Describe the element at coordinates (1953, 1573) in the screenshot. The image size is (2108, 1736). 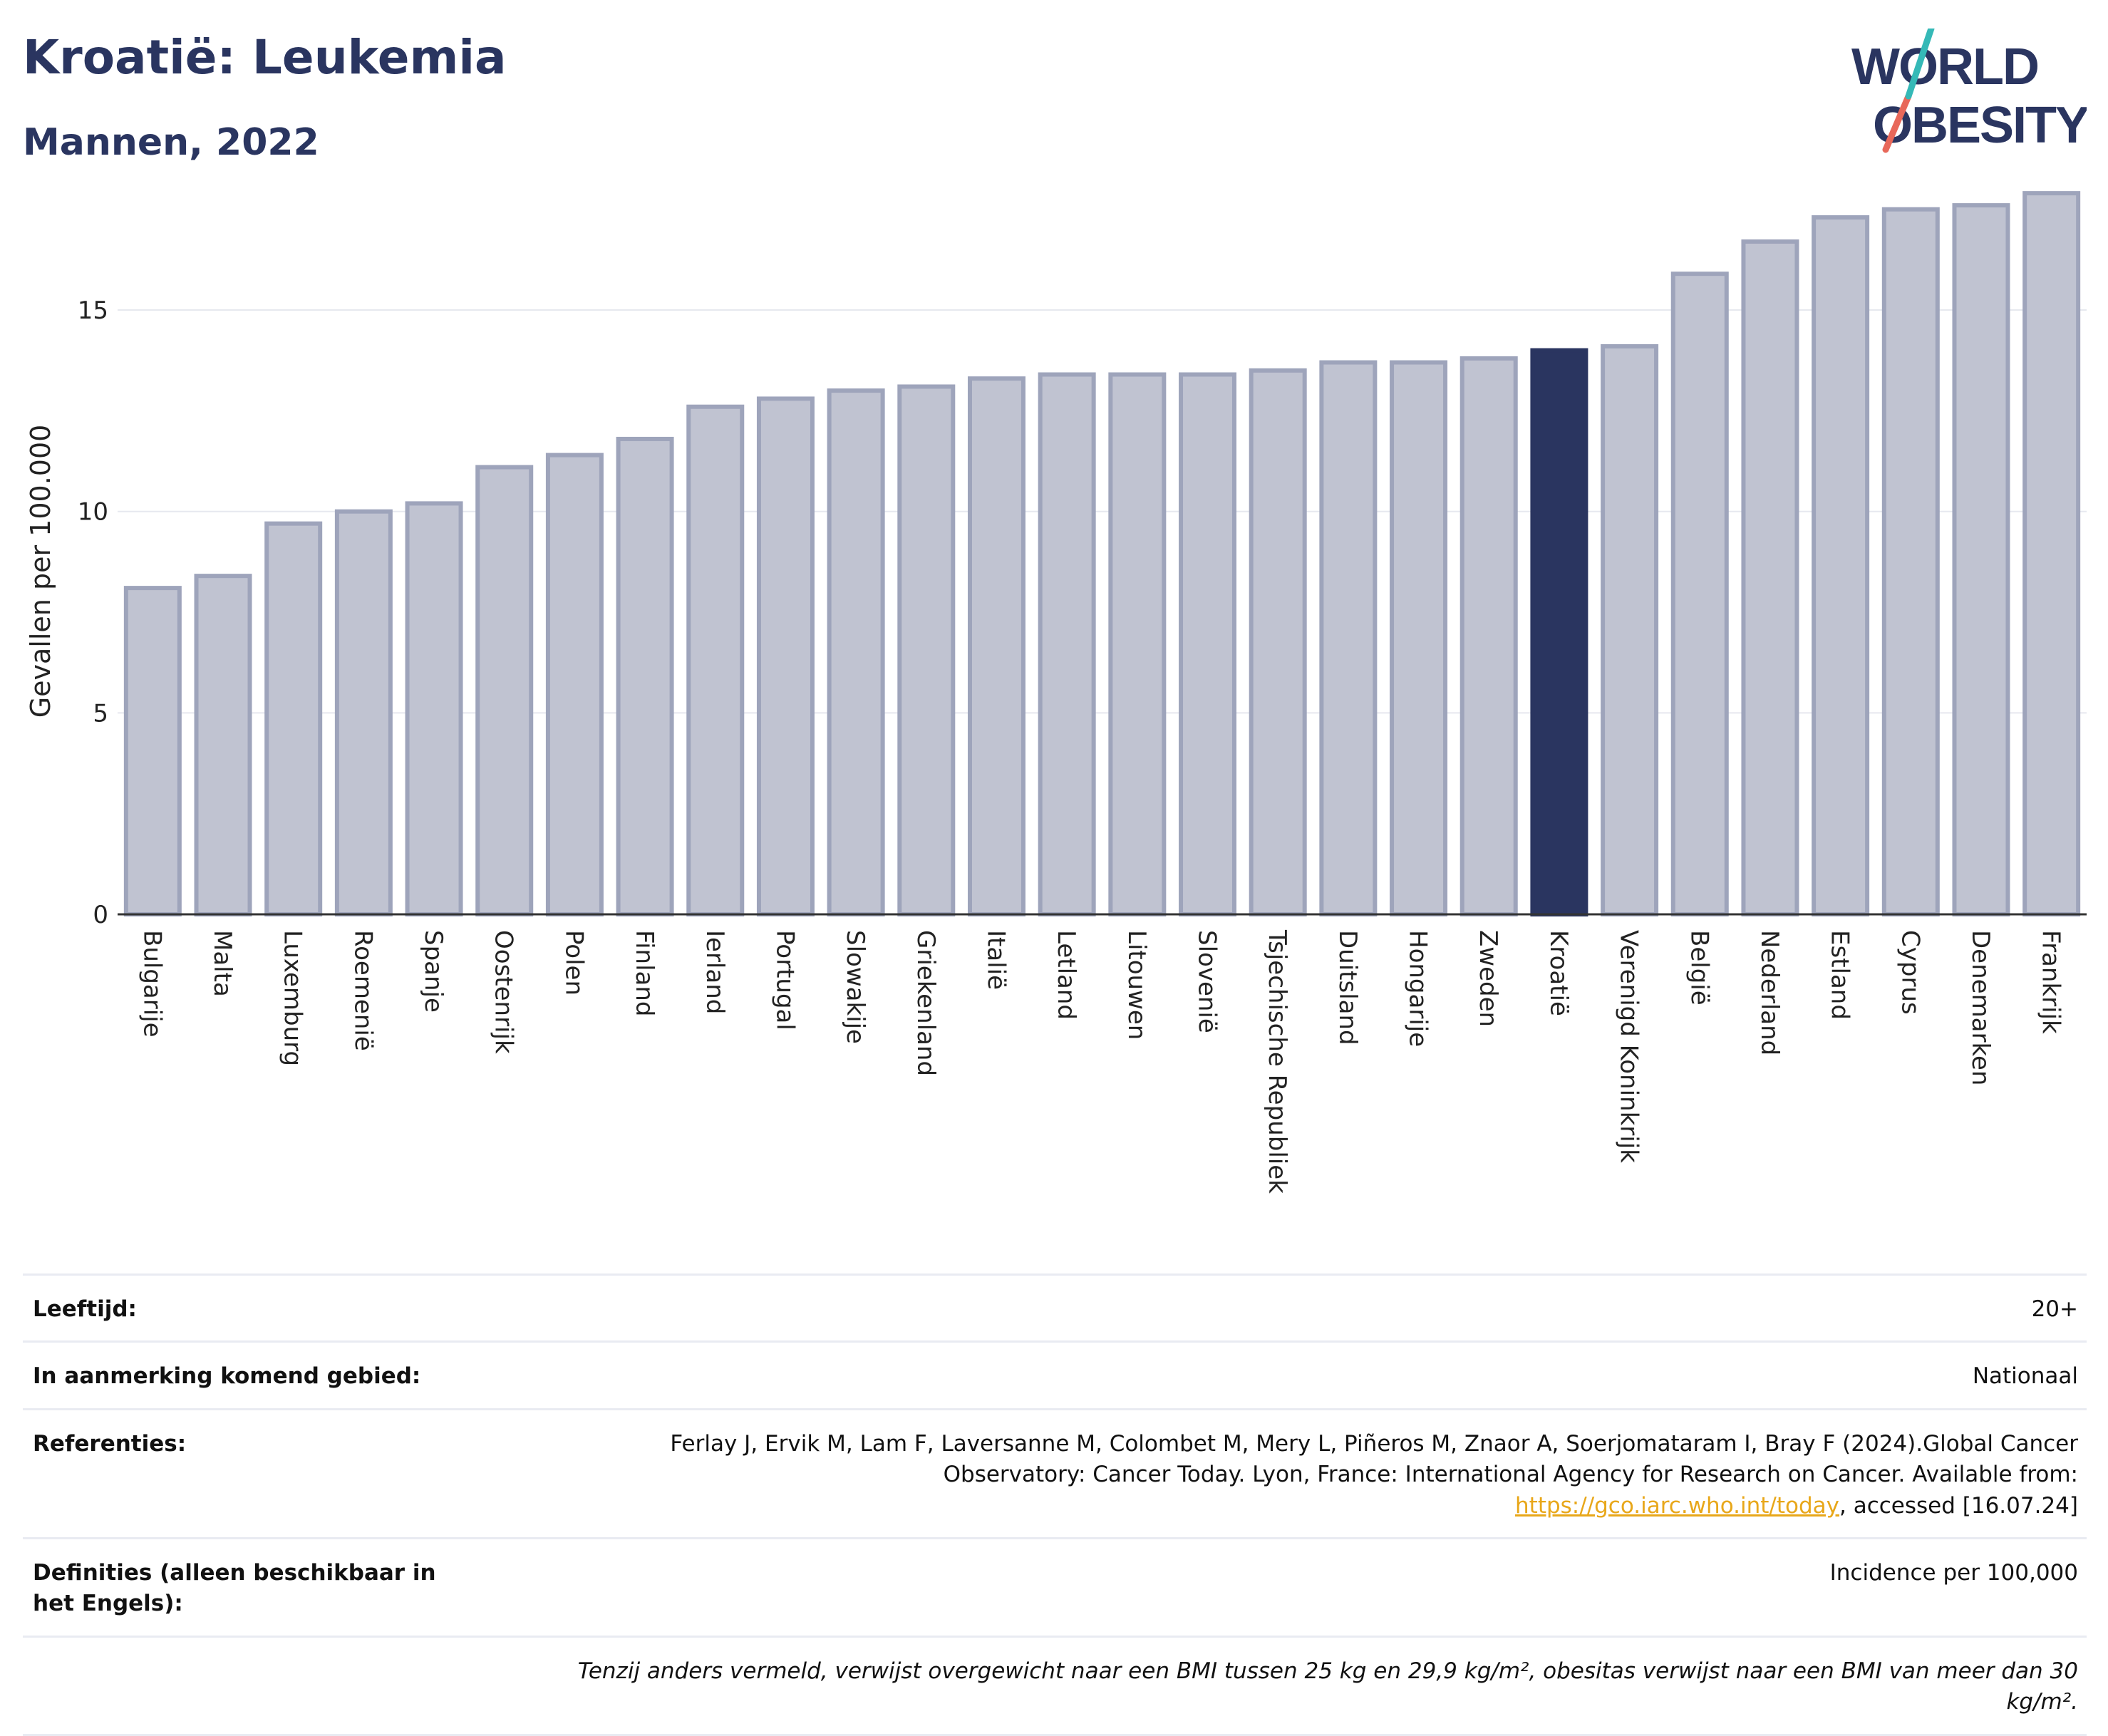
I see `definitions-value: Incidence per 100,000` at that location.